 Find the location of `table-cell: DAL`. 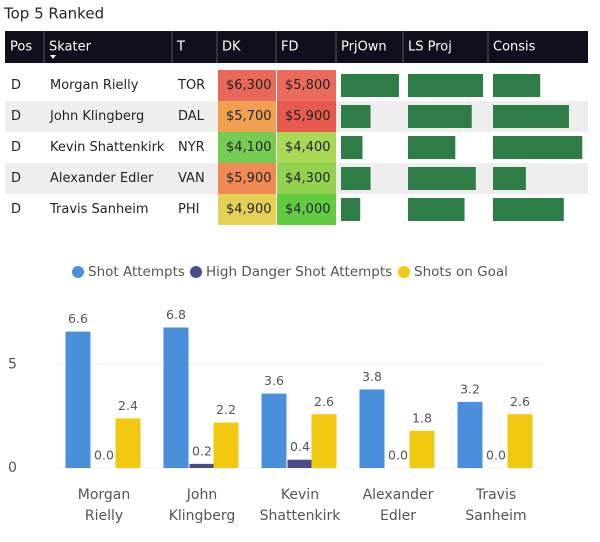

table-cell: DAL is located at coordinates (191, 116).